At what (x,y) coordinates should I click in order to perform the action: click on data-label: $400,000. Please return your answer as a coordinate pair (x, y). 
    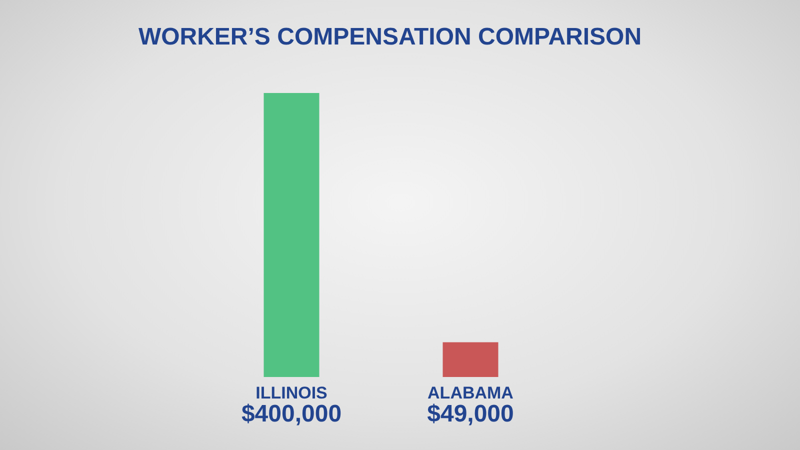
    Looking at the image, I should click on (291, 414).